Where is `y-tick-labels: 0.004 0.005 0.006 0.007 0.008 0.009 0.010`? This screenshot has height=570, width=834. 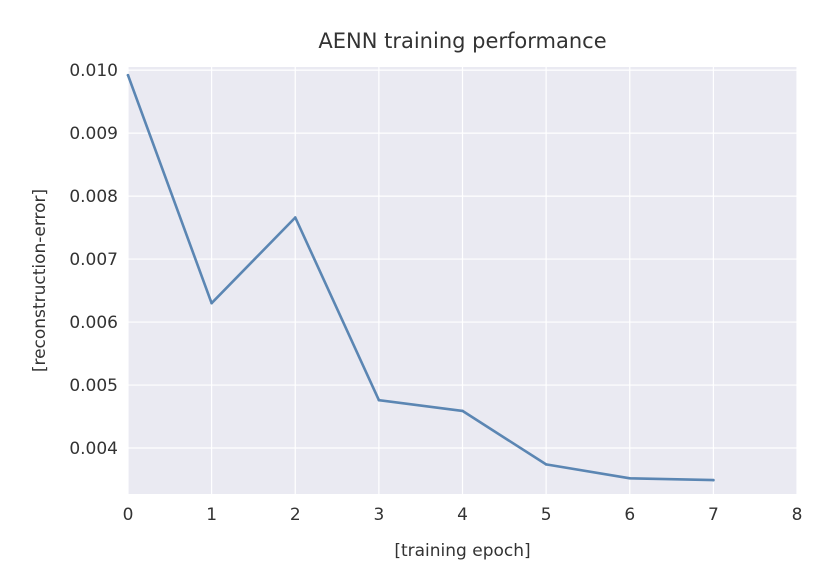 y-tick-labels: 0.004 0.005 0.006 0.007 0.008 0.009 0.010 is located at coordinates (93, 260).